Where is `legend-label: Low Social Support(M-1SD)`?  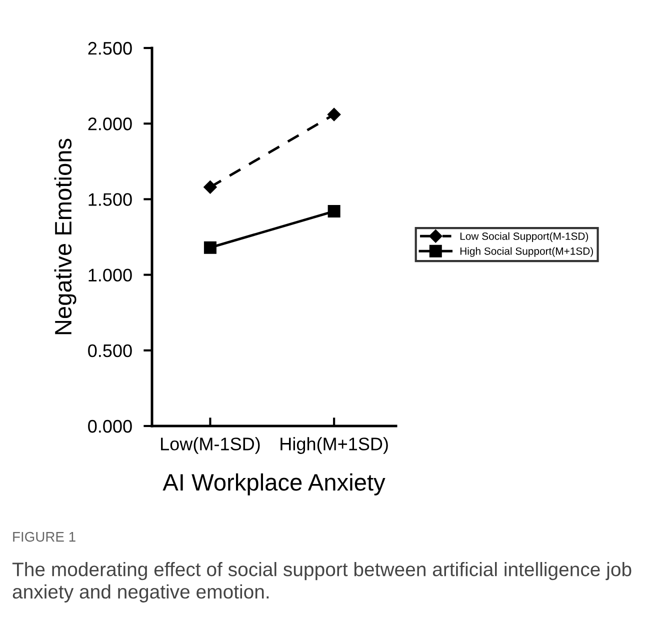
legend-label: Low Social Support(M-1SD) is located at coordinates (524, 237).